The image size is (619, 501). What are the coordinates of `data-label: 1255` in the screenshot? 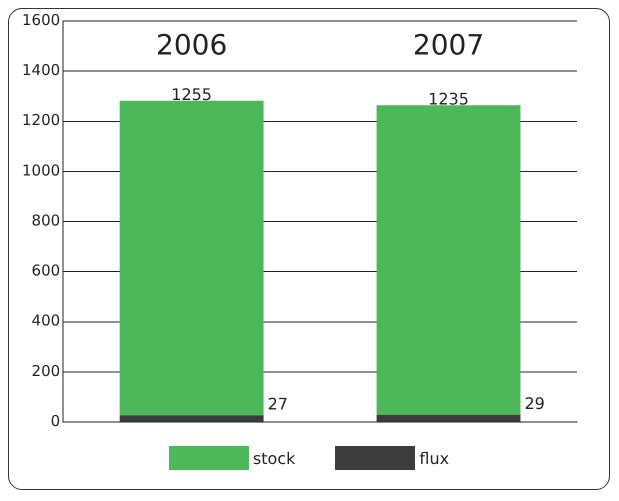 It's located at (191, 94).